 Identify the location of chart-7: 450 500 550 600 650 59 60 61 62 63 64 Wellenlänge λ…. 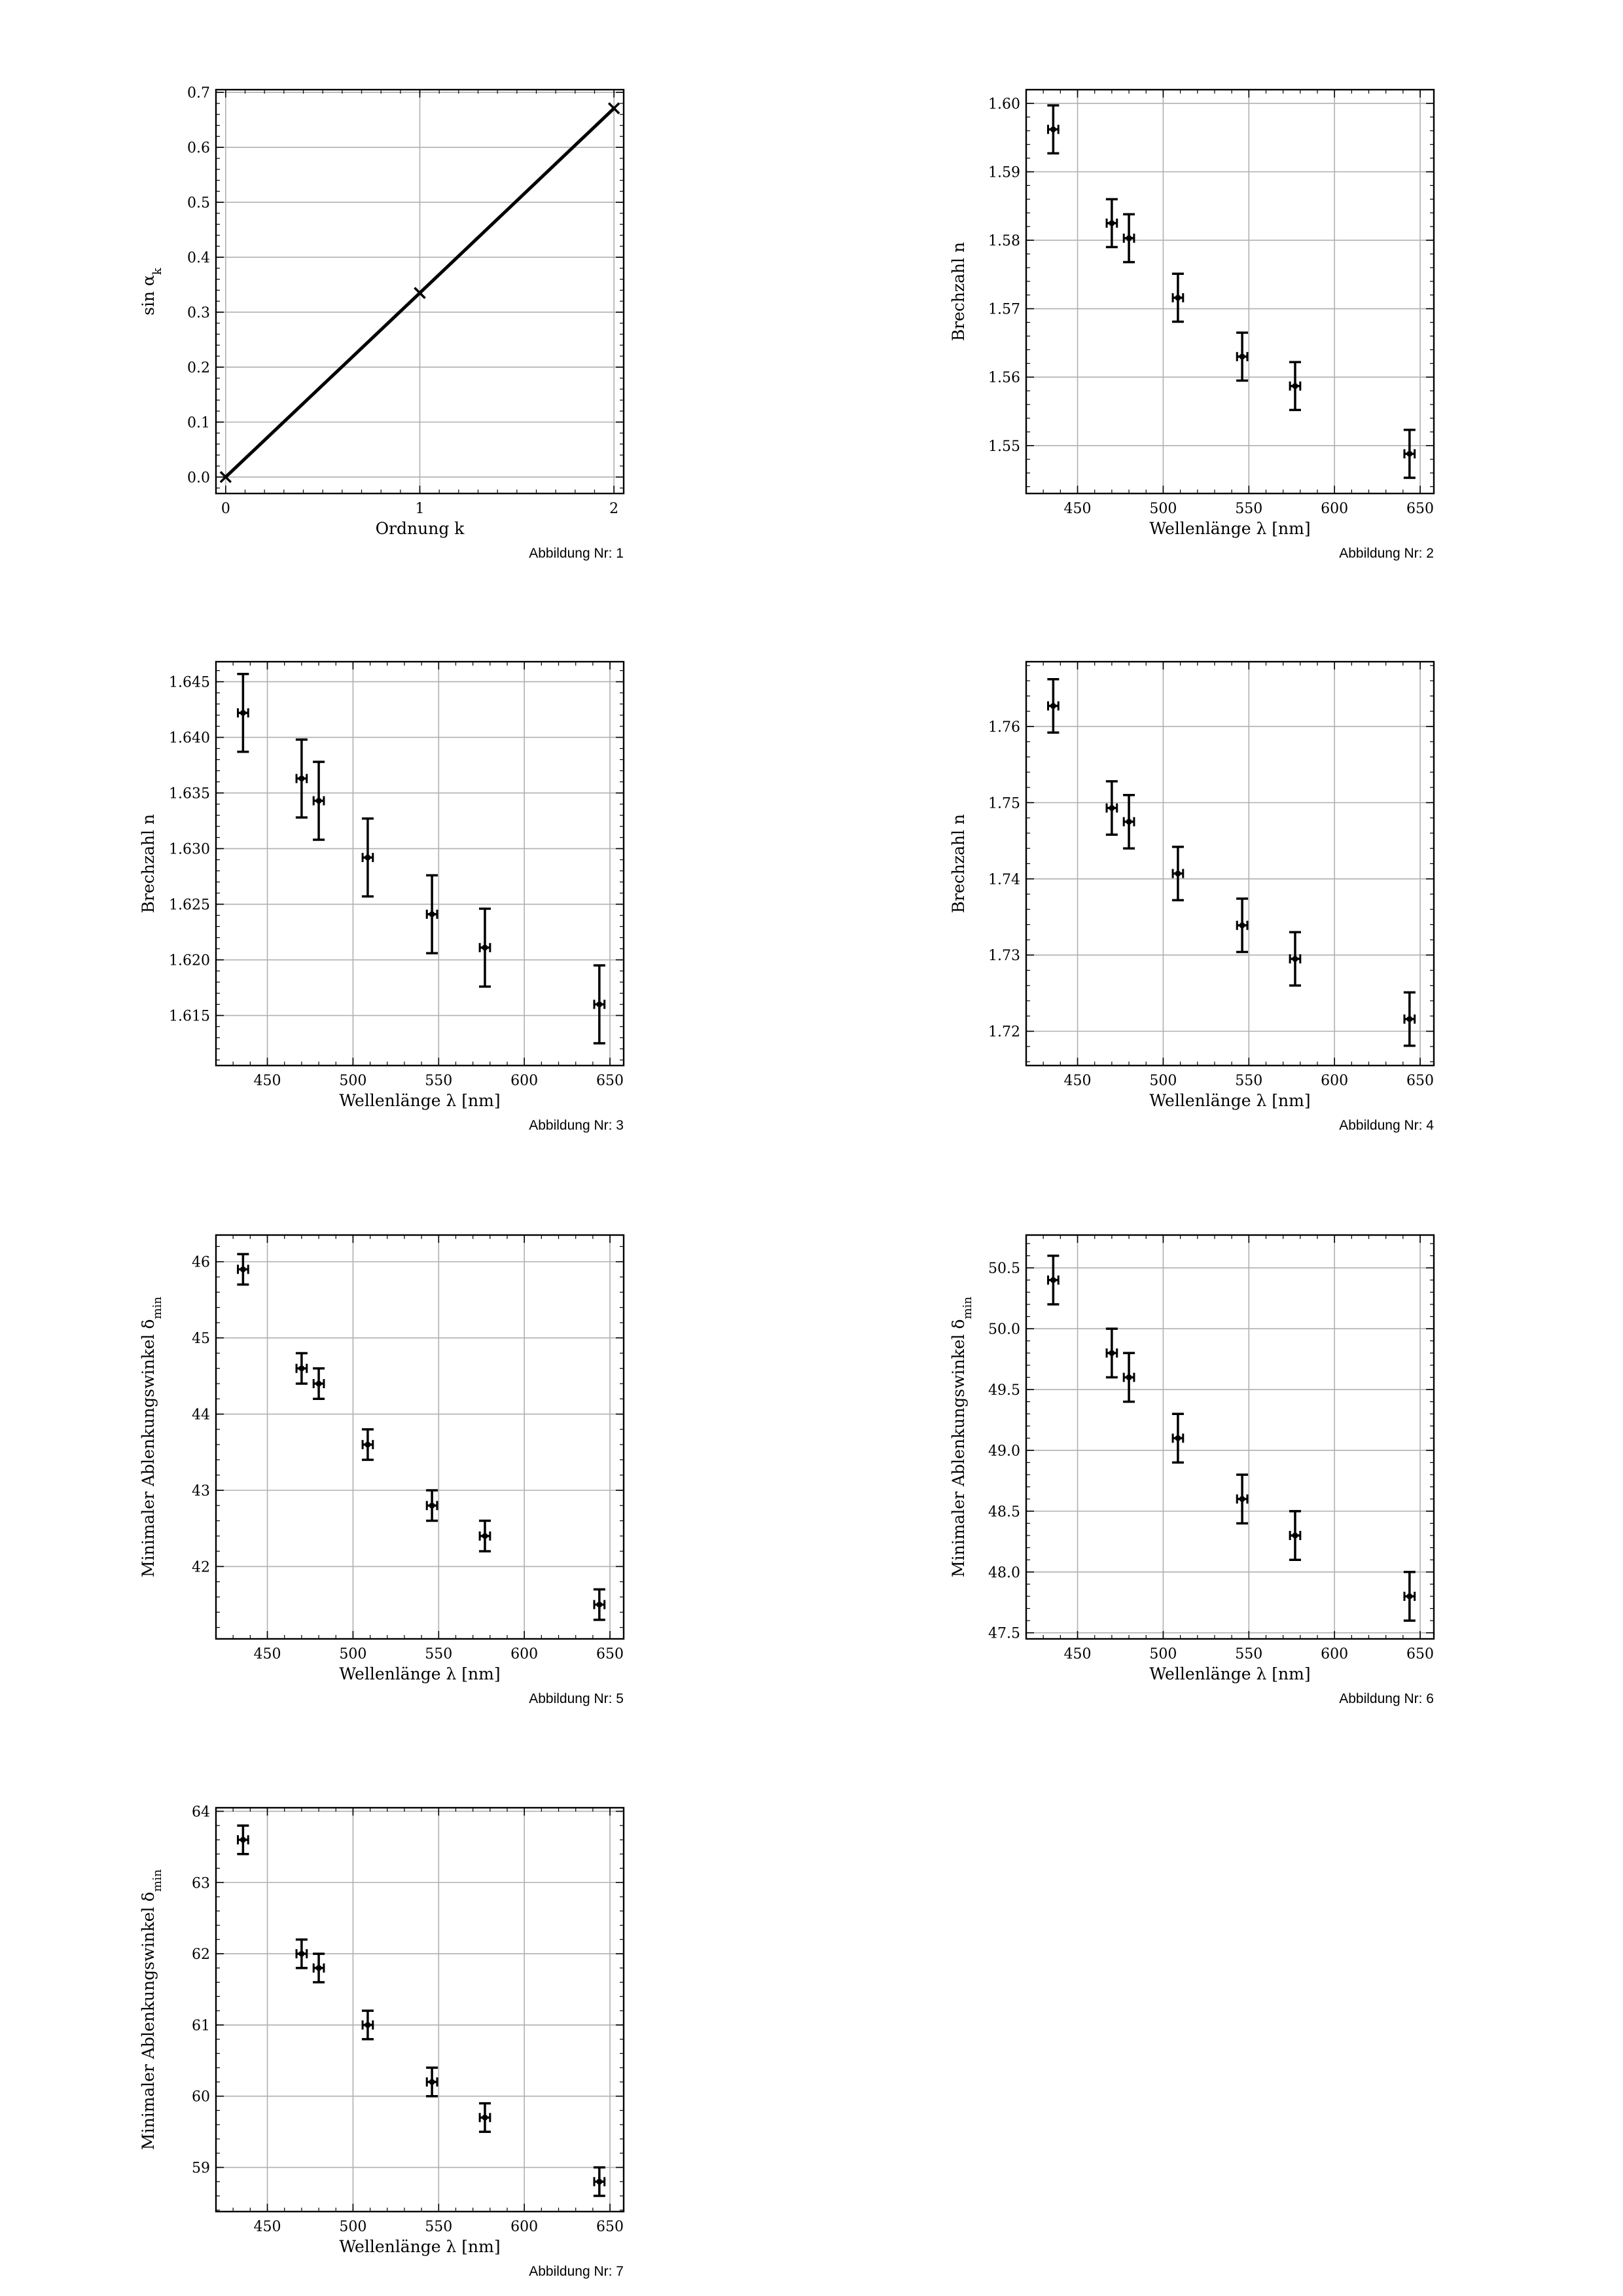
(382, 2041).